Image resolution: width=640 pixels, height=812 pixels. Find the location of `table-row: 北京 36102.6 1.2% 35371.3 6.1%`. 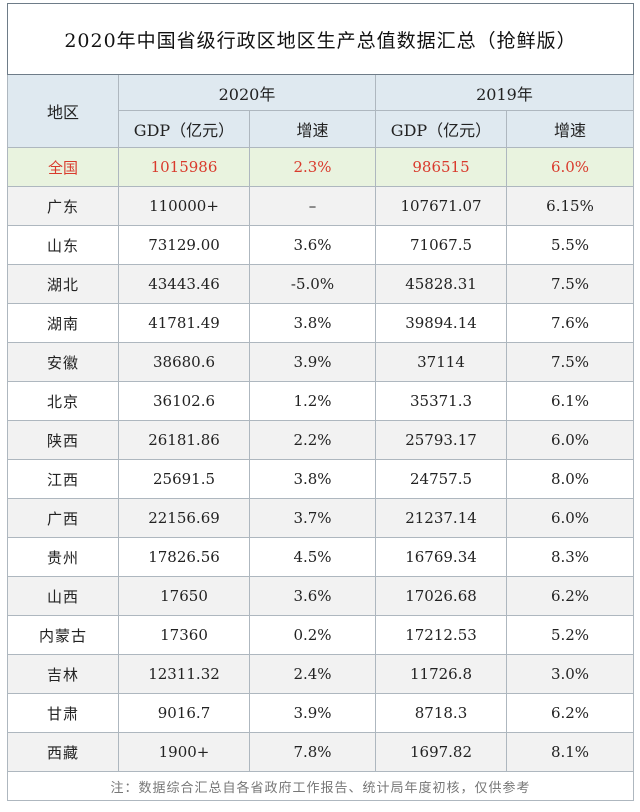

table-row: 北京 36102.6 1.2% 35371.3 6.1% is located at coordinates (320, 401).